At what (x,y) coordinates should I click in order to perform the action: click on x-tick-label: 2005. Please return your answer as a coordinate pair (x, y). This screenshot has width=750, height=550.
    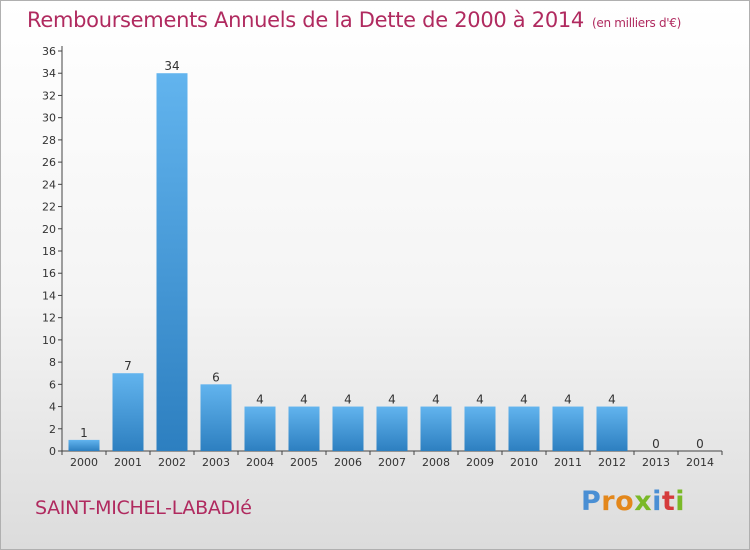
    Looking at the image, I should click on (304, 462).